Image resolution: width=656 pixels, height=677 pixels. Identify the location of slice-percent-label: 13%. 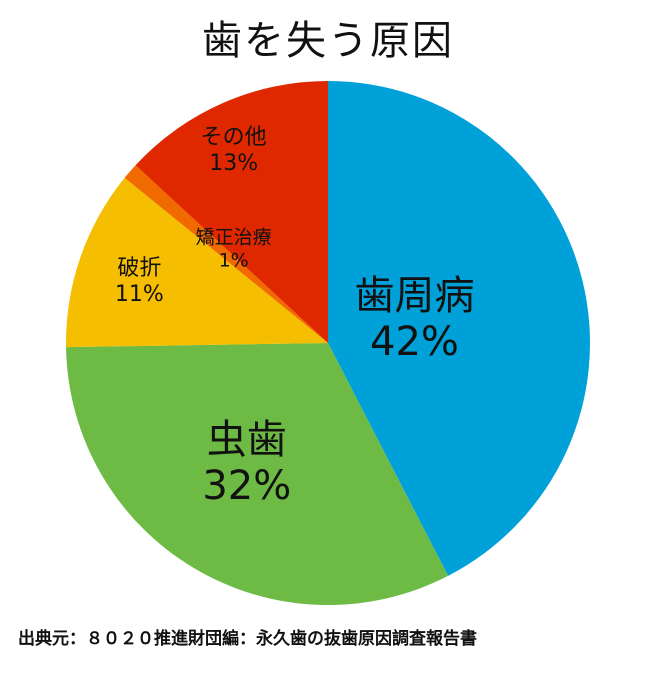
(233, 163).